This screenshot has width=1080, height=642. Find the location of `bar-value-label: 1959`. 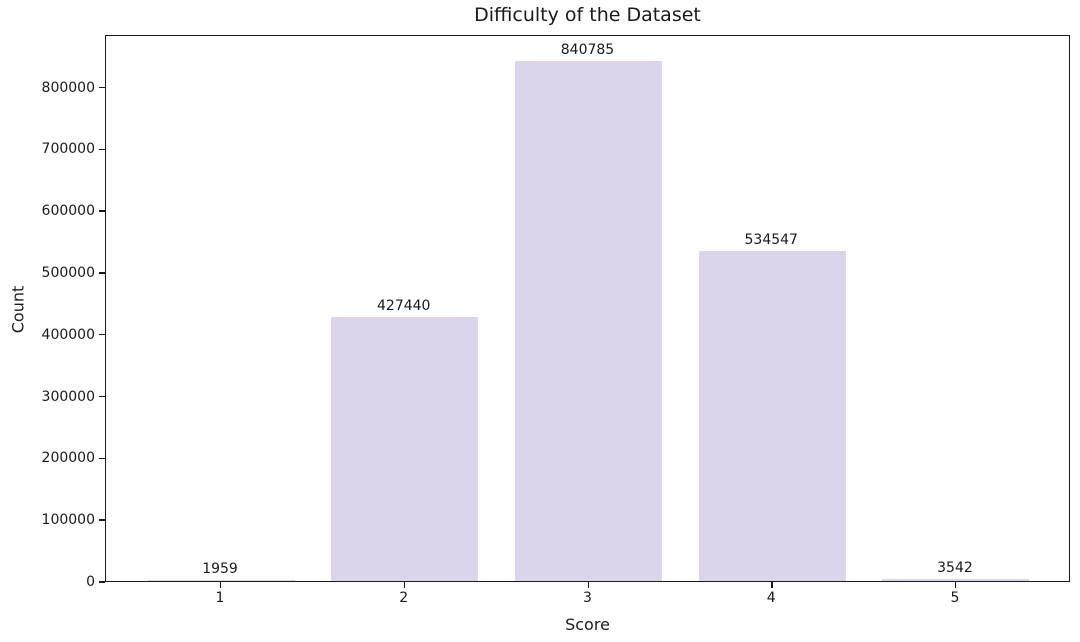

bar-value-label: 1959 is located at coordinates (220, 568).